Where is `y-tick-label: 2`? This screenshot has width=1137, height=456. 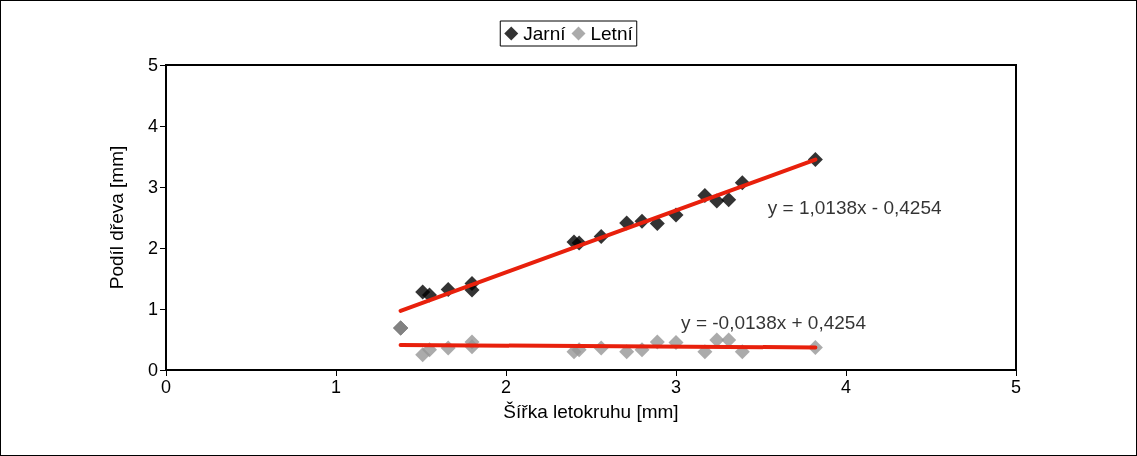 y-tick-label: 2 is located at coordinates (152, 248).